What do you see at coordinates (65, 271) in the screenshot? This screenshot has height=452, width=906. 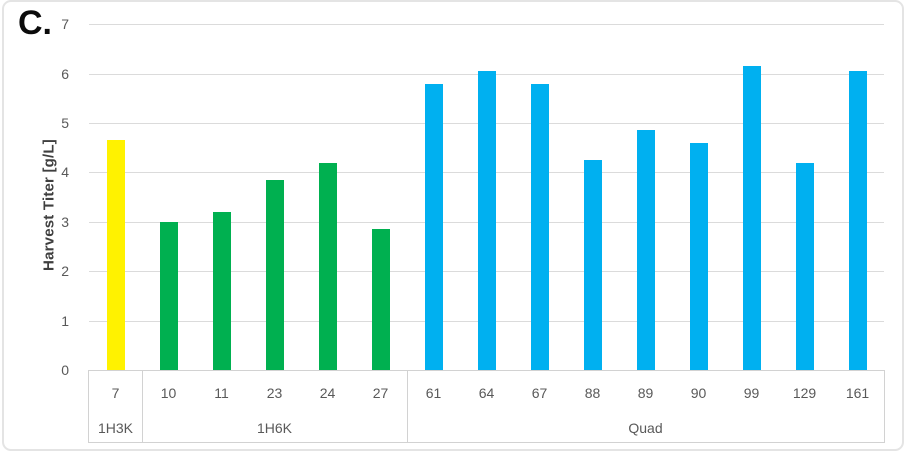 I see `y-tick-label: 2` at bounding box center [65, 271].